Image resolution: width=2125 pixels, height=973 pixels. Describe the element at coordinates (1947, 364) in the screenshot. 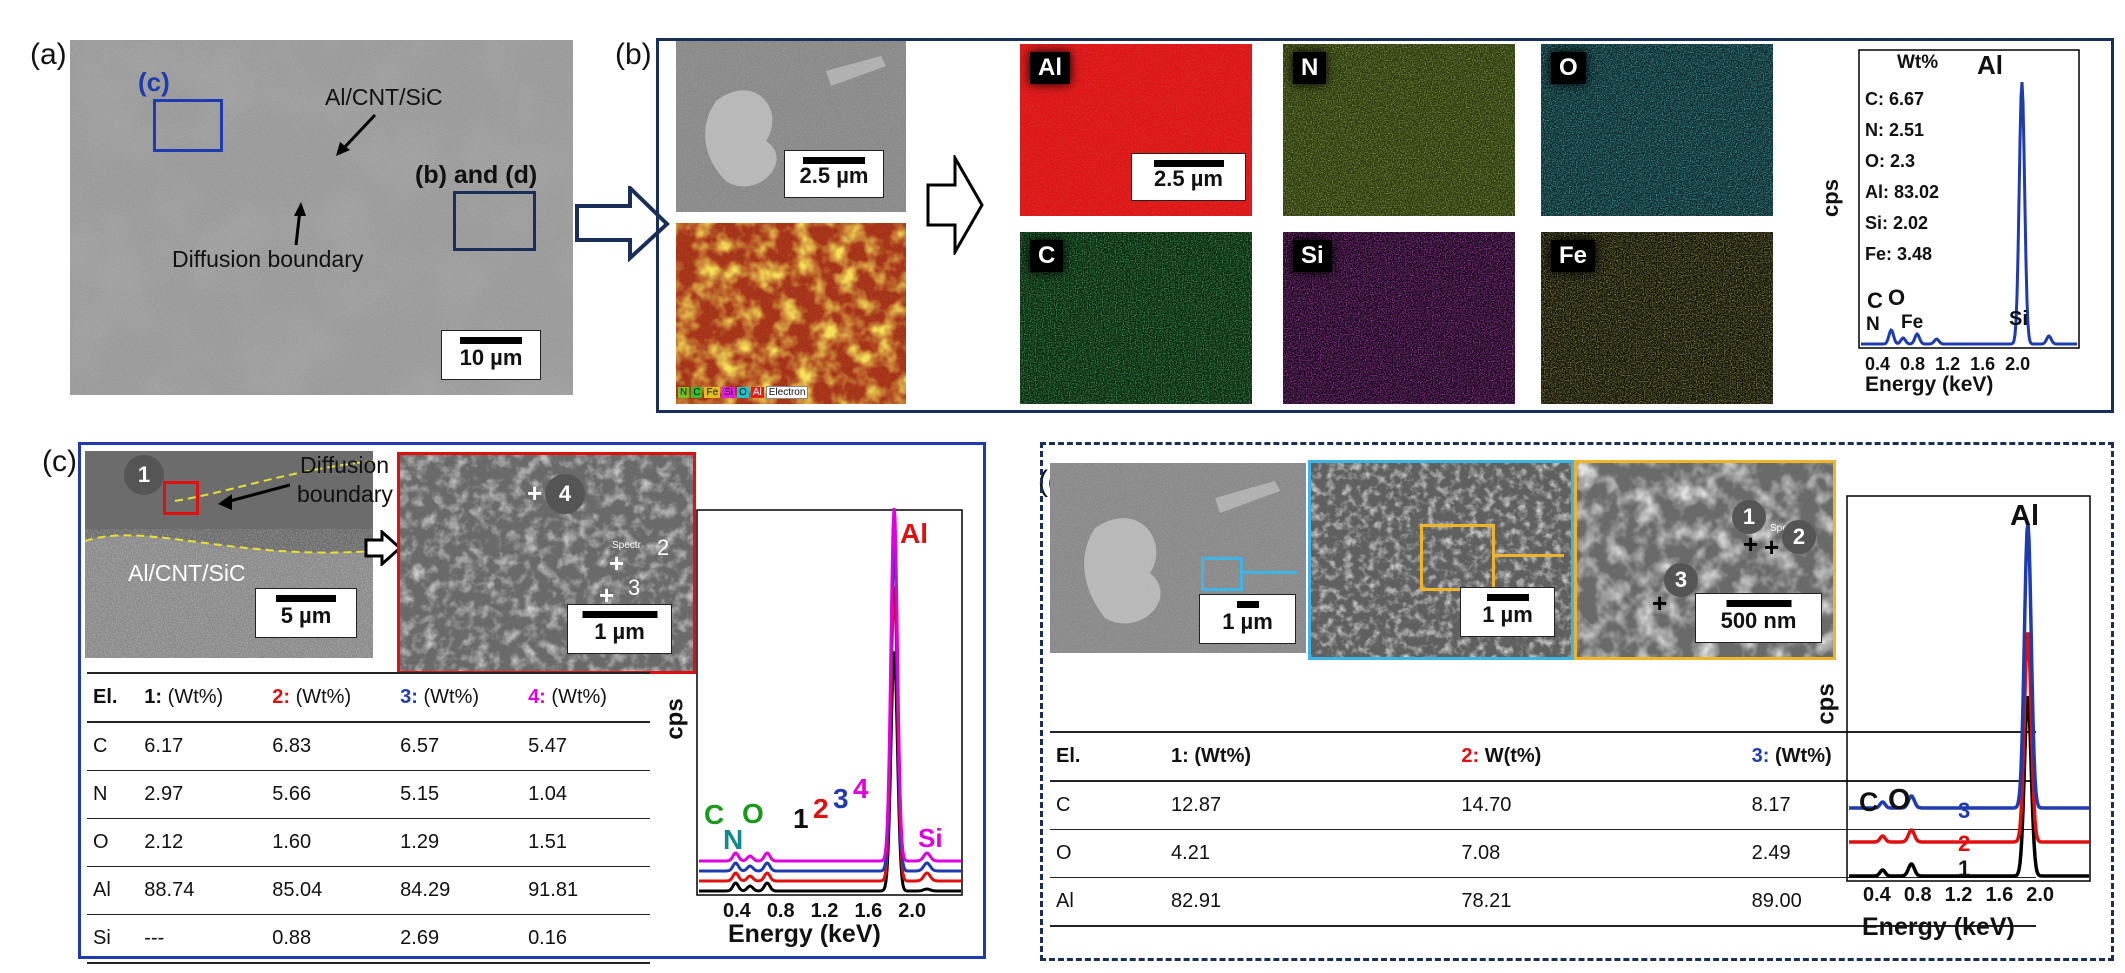

I see `spectrum-b-xticks: 0.4 0.8 1.2 1.6 2.0` at that location.